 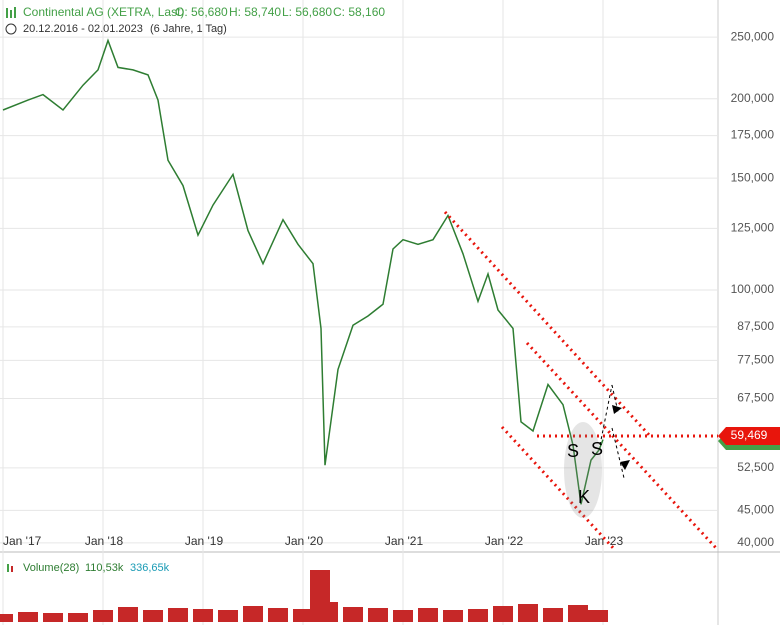 What do you see at coordinates (359, 12) in the screenshot?
I see `ohlc-label: C: 58,160` at bounding box center [359, 12].